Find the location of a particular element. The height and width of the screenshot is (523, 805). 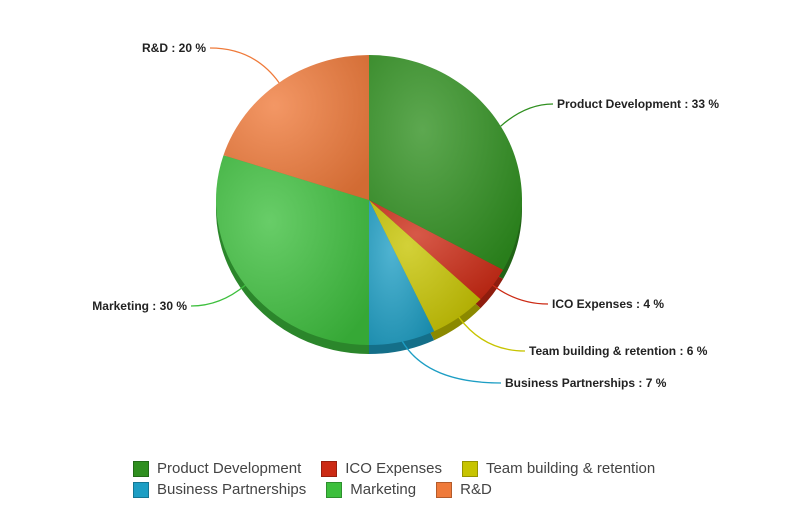

slice-team-building-retention is located at coordinates (425, 266).